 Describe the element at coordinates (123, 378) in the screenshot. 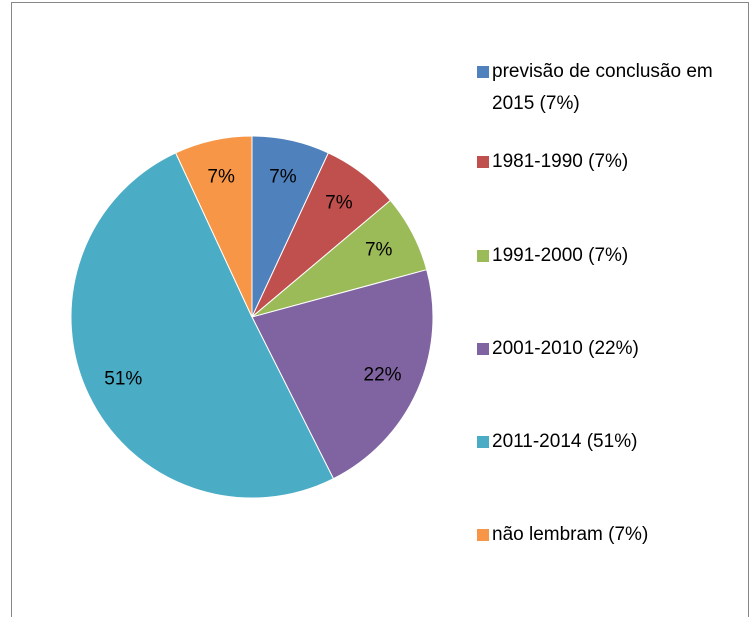

I see `data-label: 51%` at that location.